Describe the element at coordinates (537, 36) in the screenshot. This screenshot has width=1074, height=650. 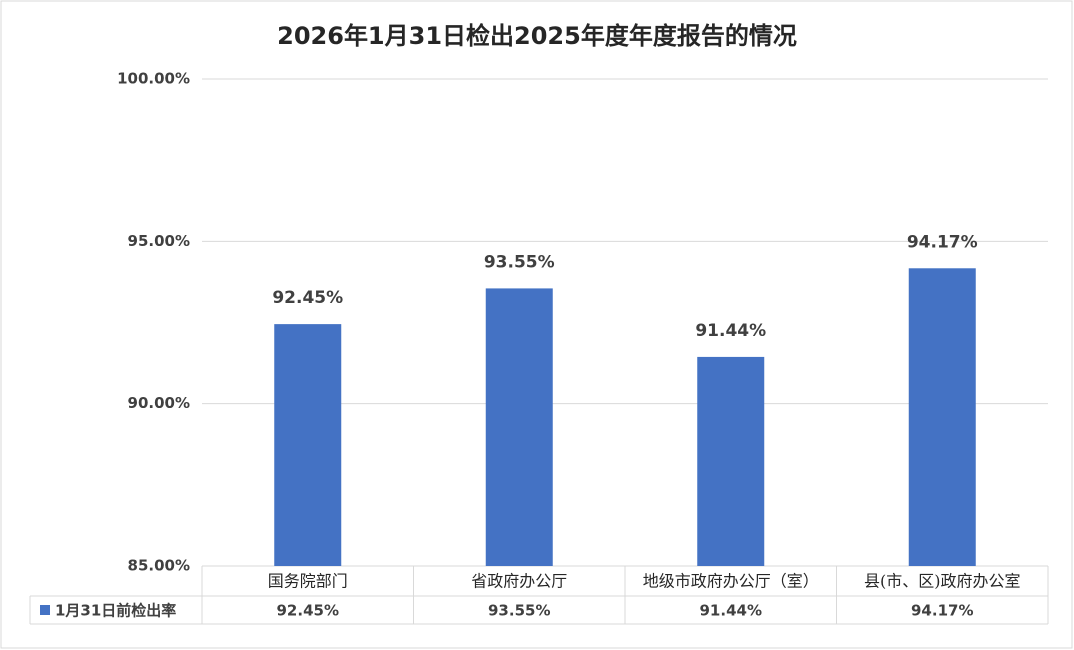
I see `chart-title: 2026年1月31日检出2025年度年度报告的情况` at that location.